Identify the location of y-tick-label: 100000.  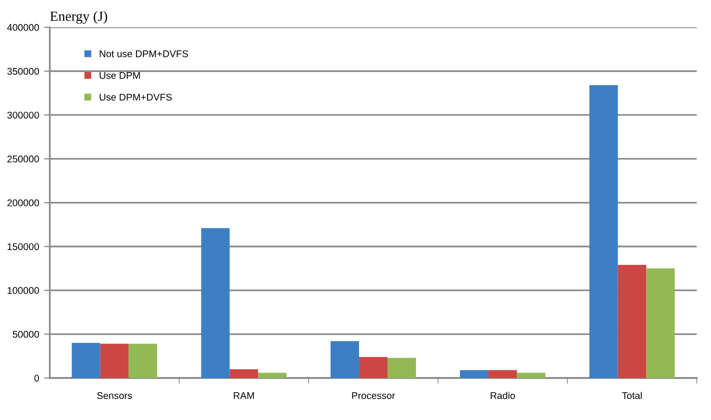
(23, 290).